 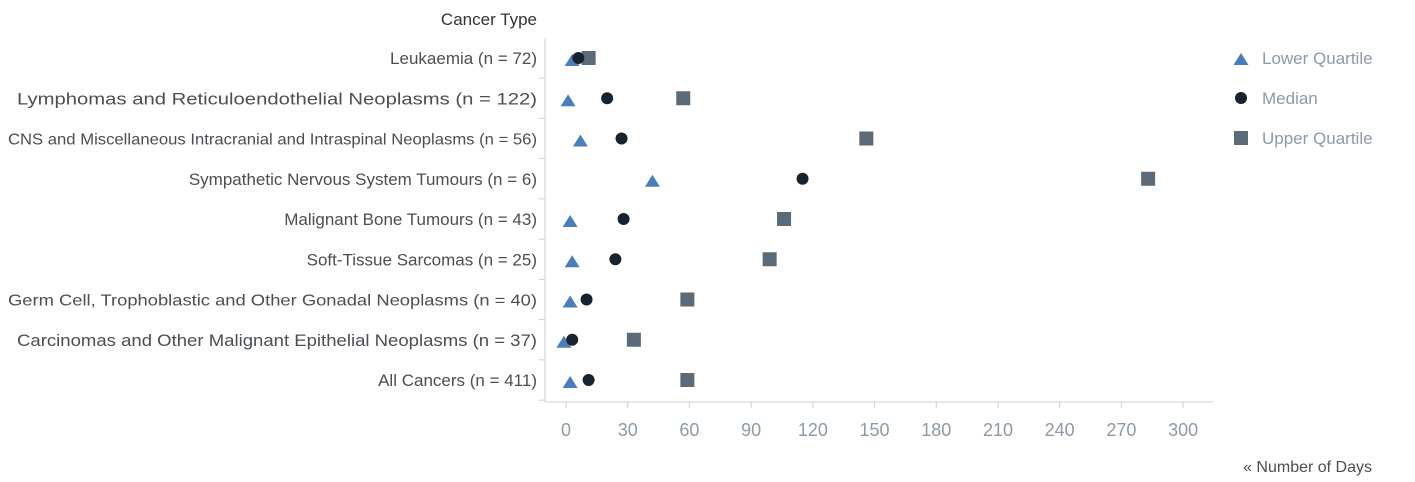 I want to click on x-tick-label: 60, so click(x=689, y=430).